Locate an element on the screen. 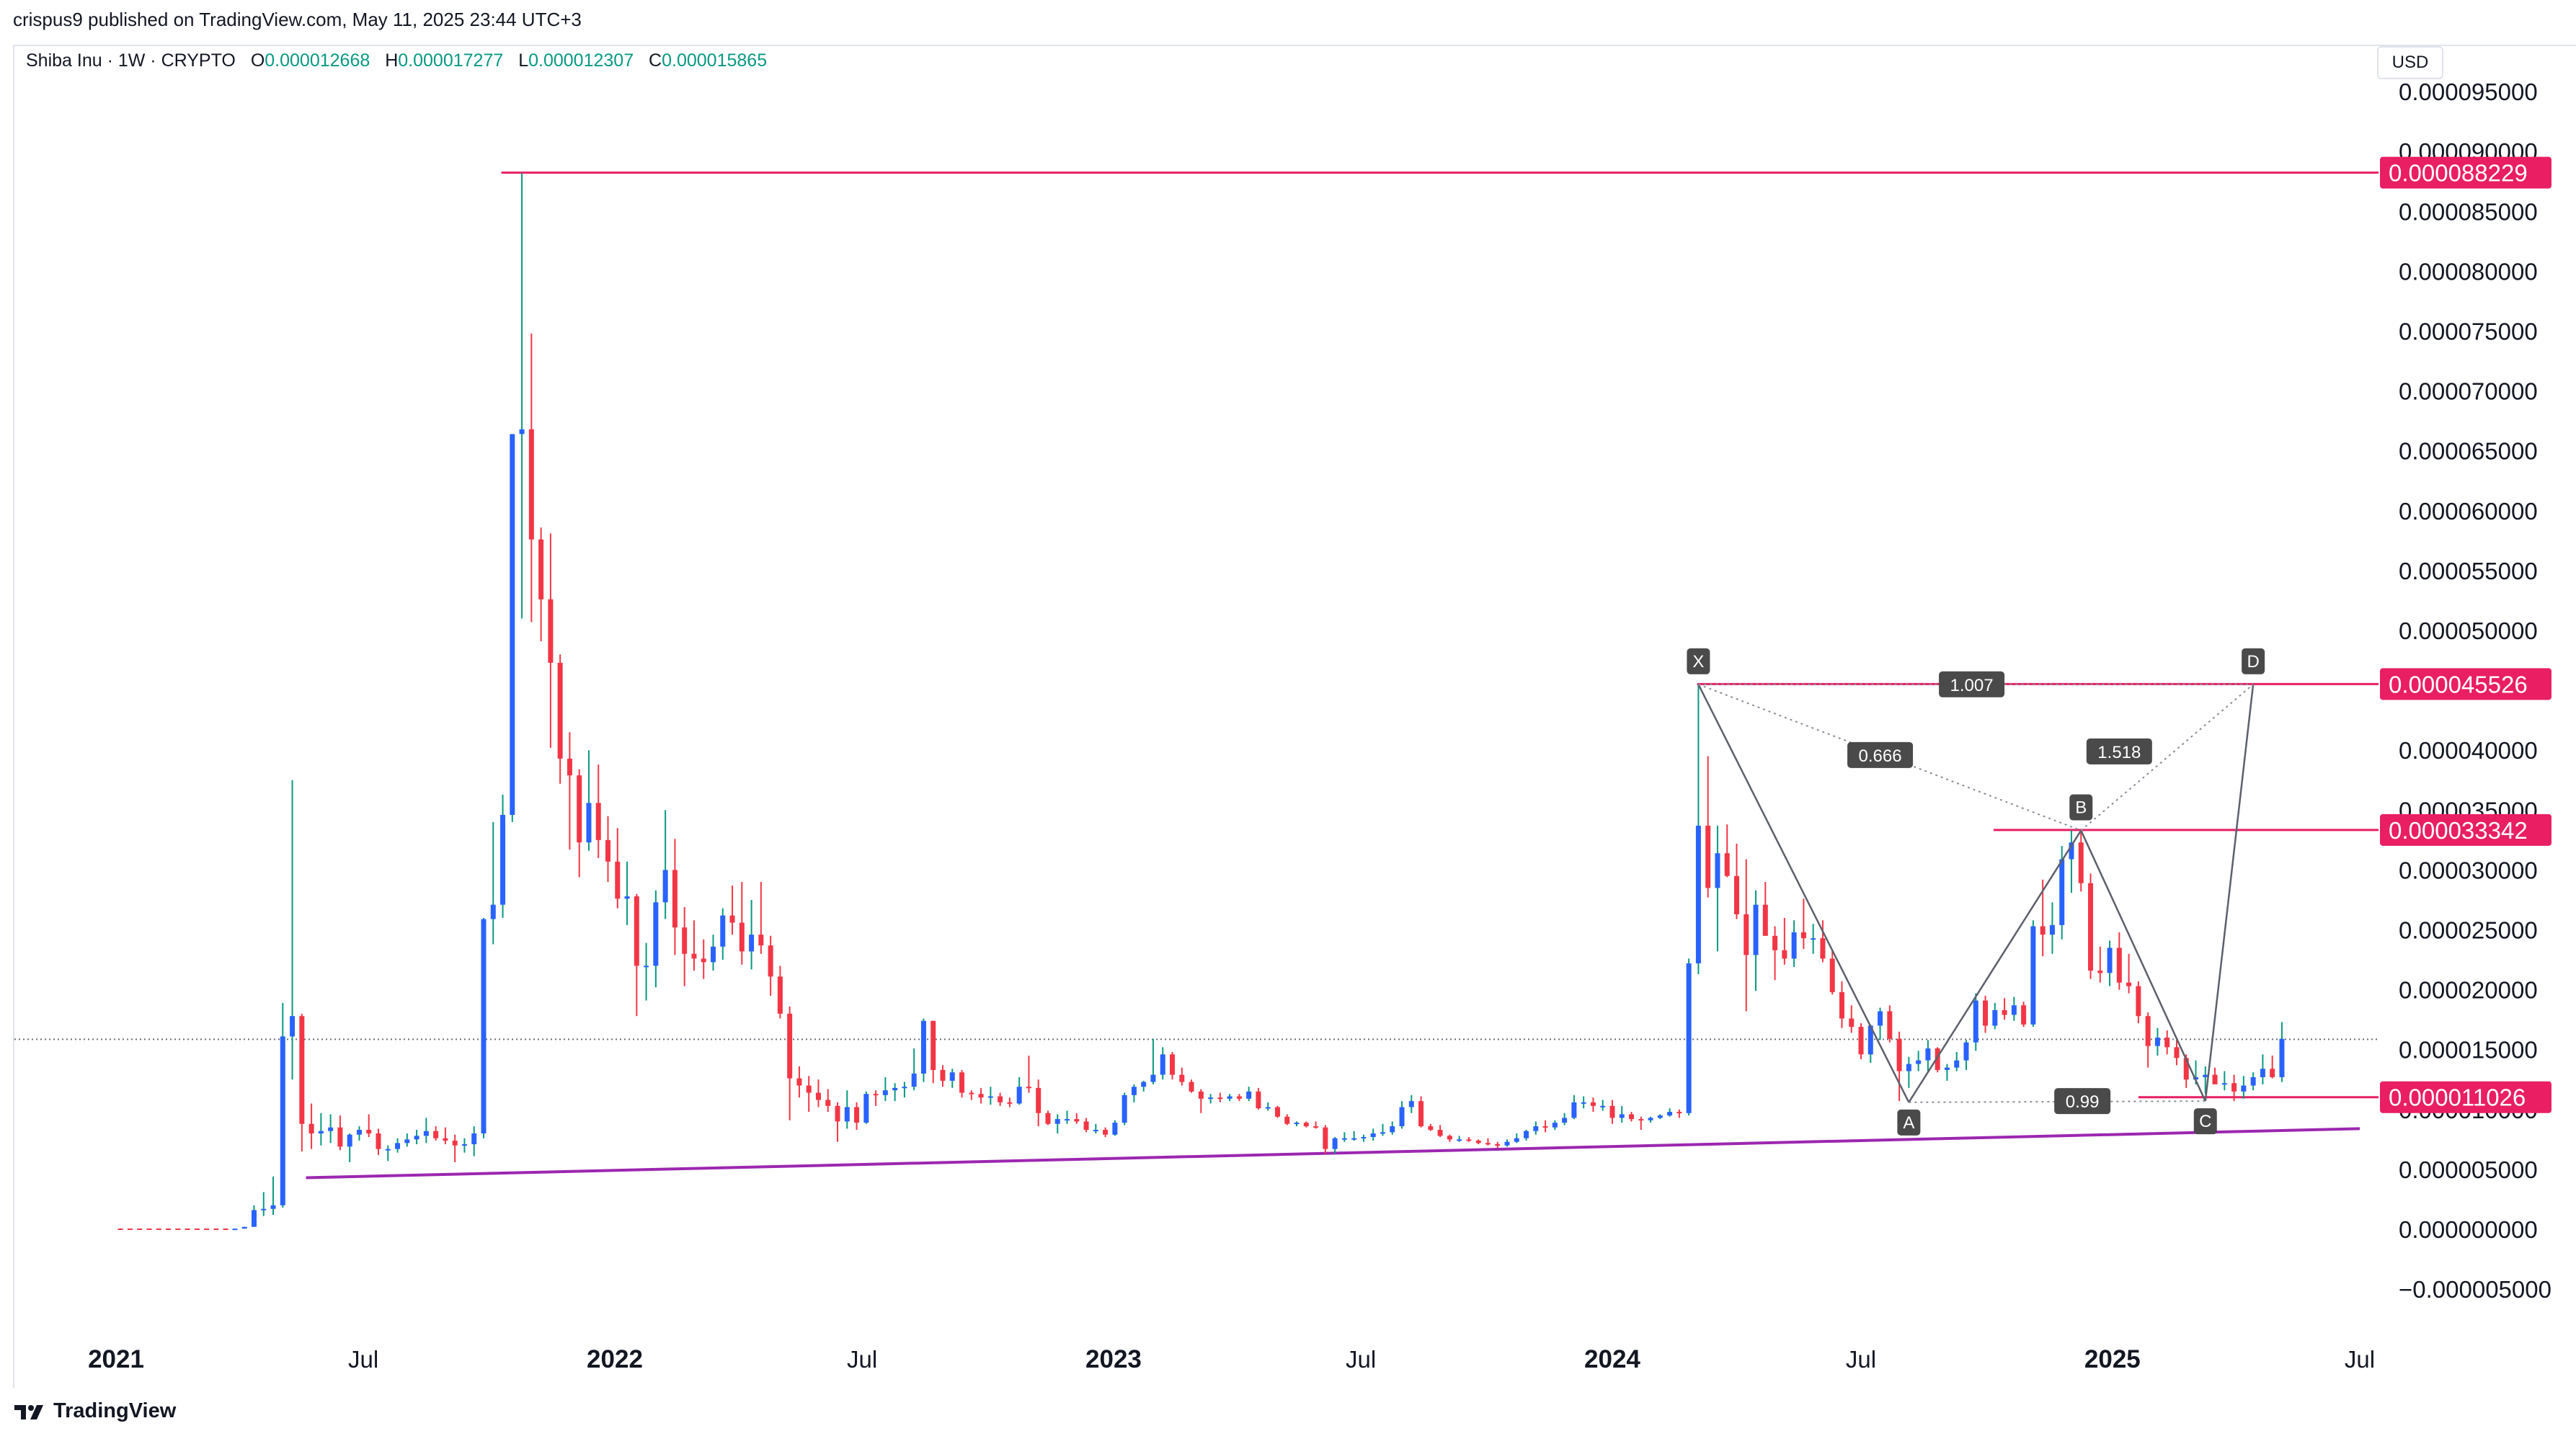  pattern-point-x: X is located at coordinates (1699, 661).